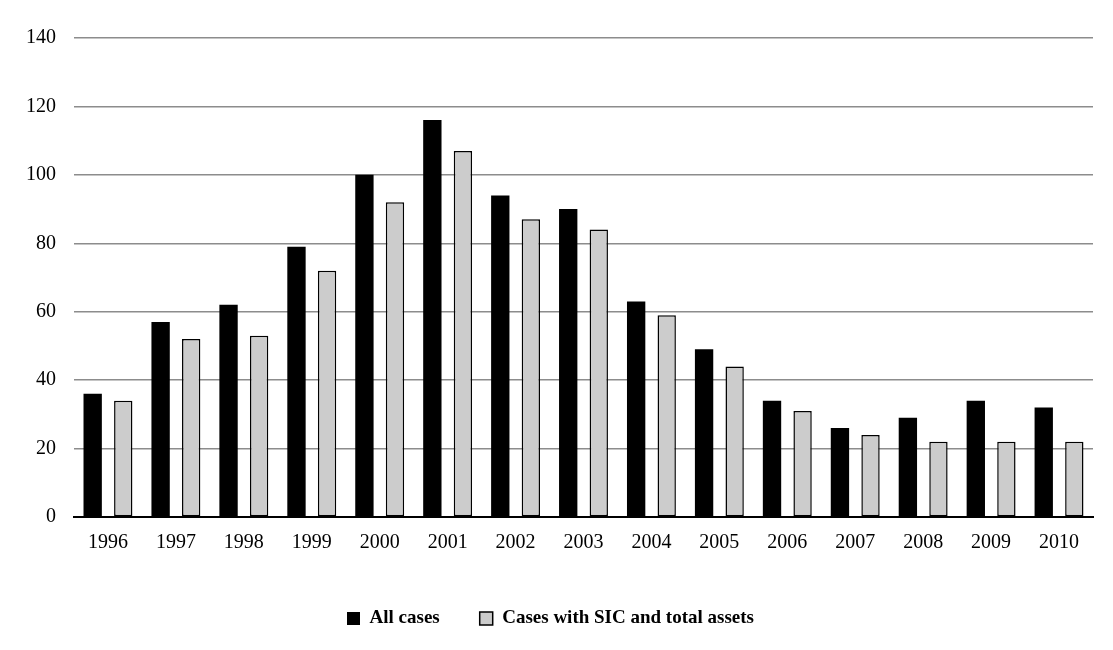 This screenshot has width=1113, height=650. What do you see at coordinates (991, 541) in the screenshot?
I see `x-tick-label: 2009` at bounding box center [991, 541].